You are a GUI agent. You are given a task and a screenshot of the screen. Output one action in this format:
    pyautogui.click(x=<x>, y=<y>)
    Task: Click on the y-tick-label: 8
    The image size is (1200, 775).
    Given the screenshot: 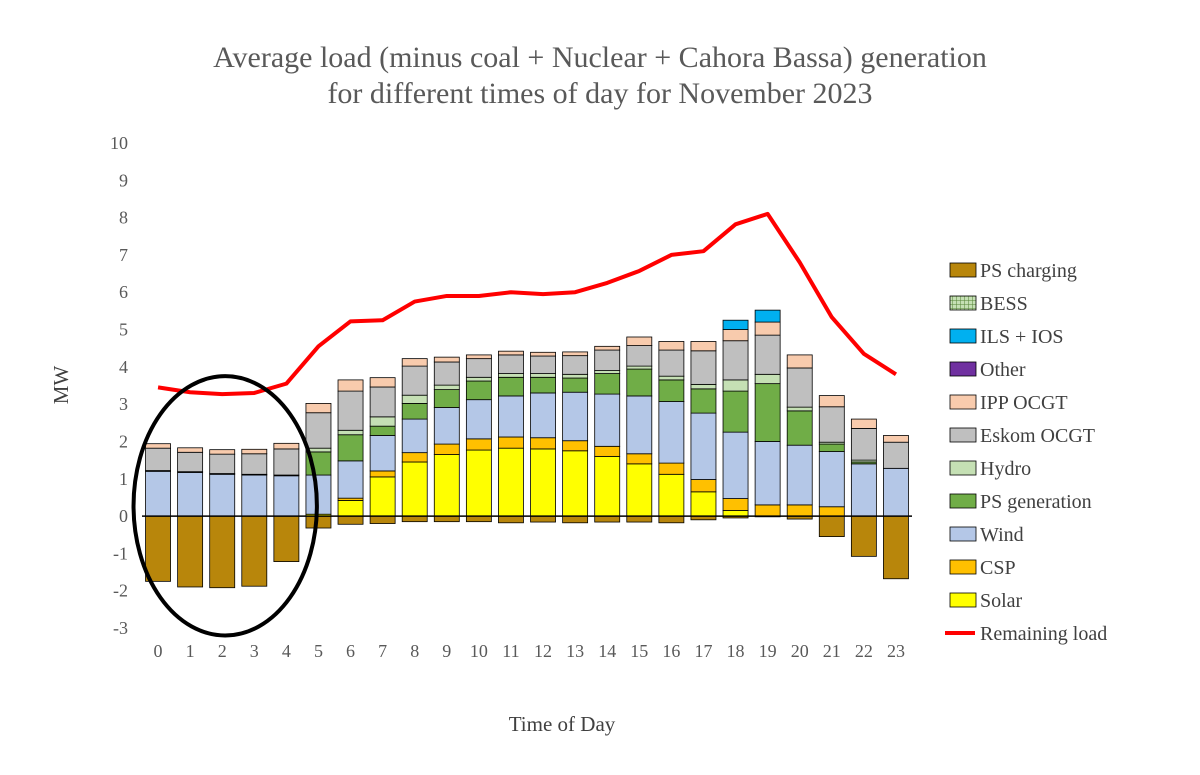 What is the action you would take?
    pyautogui.click(x=123, y=218)
    